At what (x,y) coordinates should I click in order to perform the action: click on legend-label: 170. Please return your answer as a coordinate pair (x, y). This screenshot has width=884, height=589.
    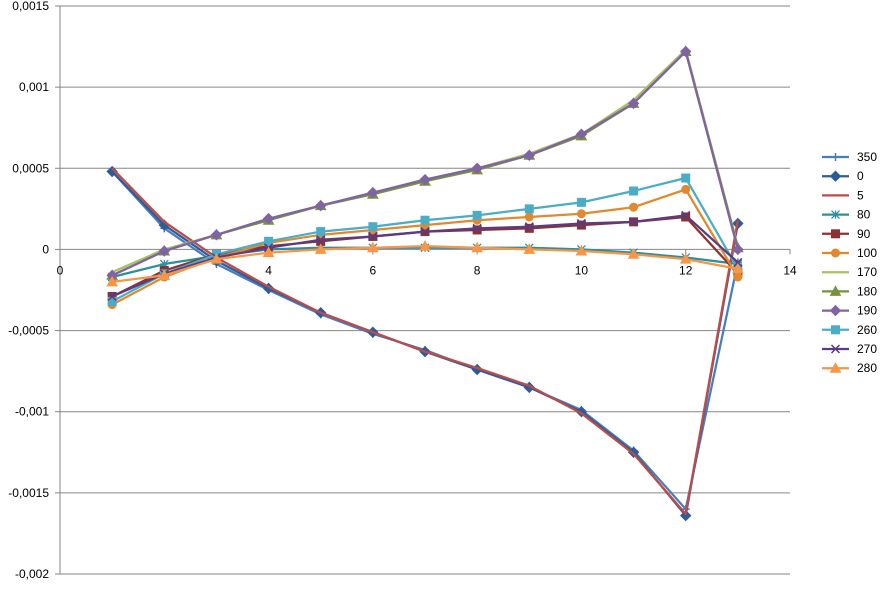
    Looking at the image, I should click on (867, 272).